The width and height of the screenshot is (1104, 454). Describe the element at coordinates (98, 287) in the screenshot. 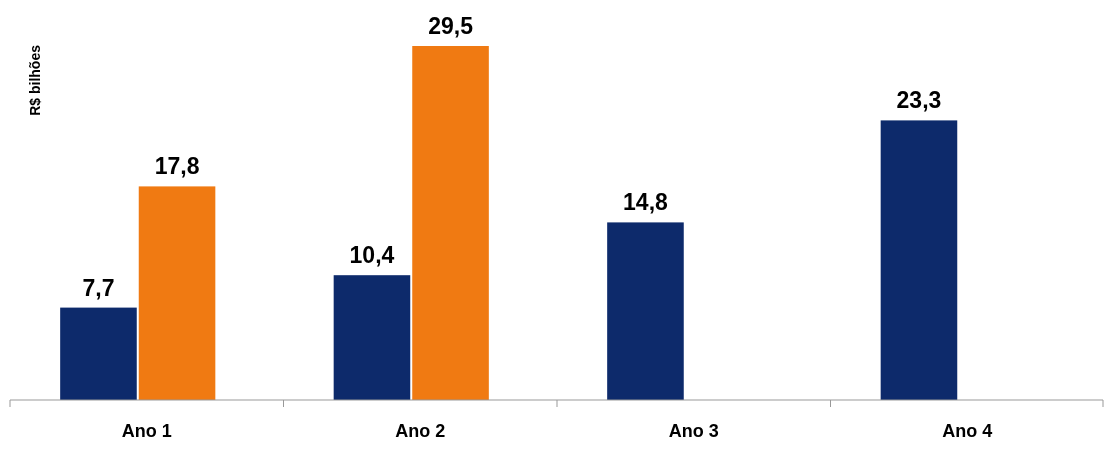

I see `data-label: 7,7` at that location.